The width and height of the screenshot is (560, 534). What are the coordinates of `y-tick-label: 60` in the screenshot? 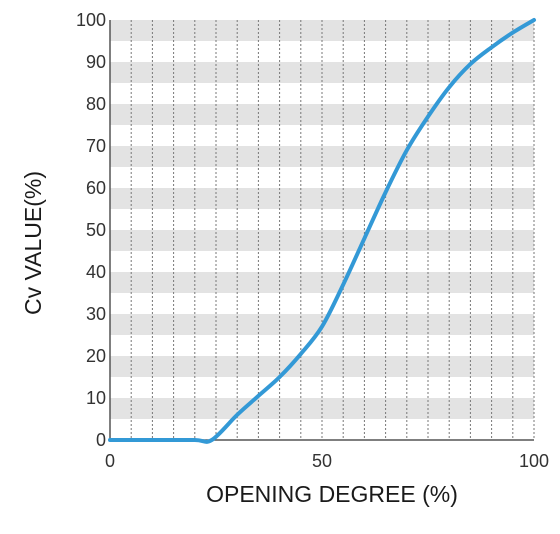 It's located at (96, 188).